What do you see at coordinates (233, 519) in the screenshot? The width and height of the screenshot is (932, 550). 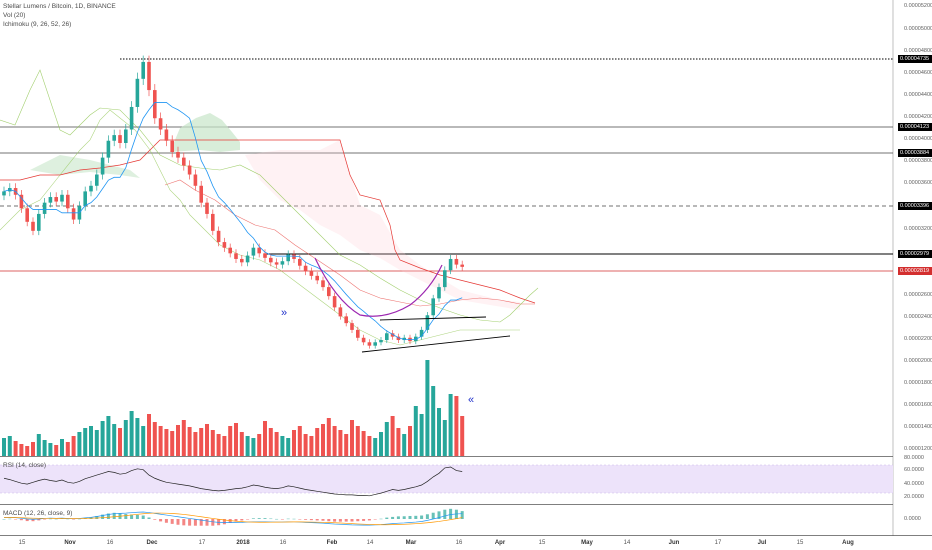 I see `macd-signal-line` at bounding box center [233, 519].